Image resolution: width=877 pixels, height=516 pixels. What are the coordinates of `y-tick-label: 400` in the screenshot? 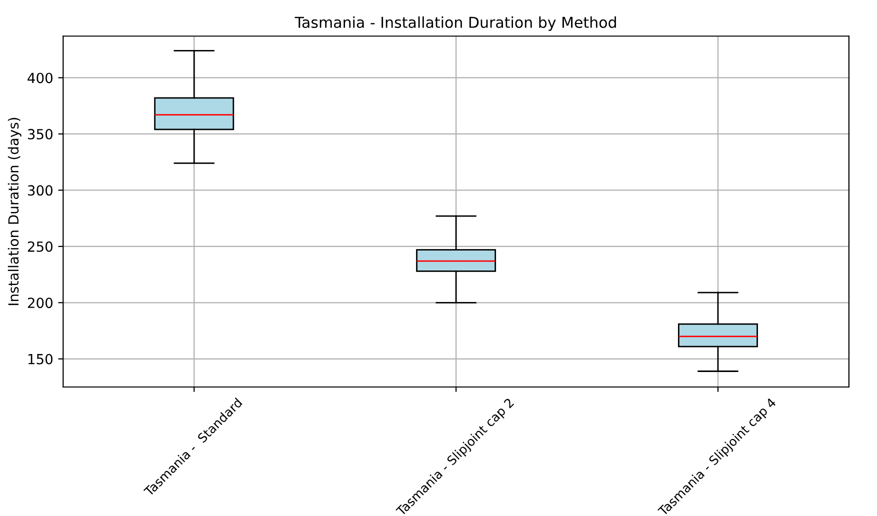 It's located at (40, 78).